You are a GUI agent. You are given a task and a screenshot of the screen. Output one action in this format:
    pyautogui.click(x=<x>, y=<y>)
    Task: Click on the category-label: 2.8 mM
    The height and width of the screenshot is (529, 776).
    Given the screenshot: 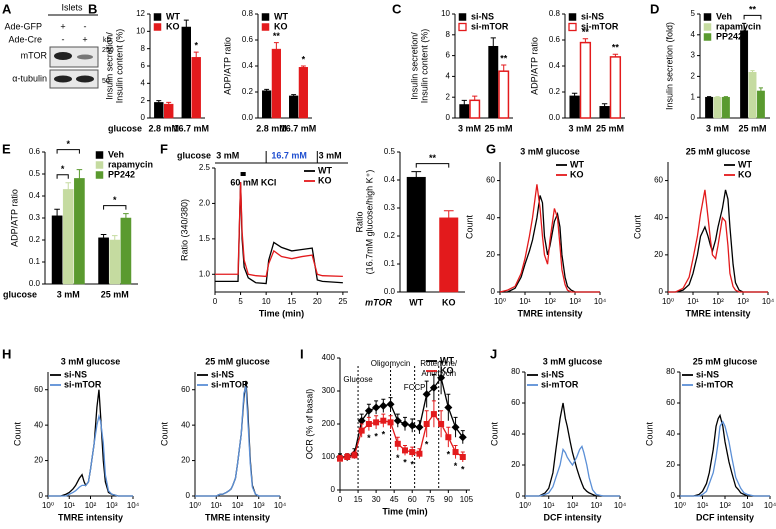 What is the action you would take?
    pyautogui.click(x=163, y=128)
    